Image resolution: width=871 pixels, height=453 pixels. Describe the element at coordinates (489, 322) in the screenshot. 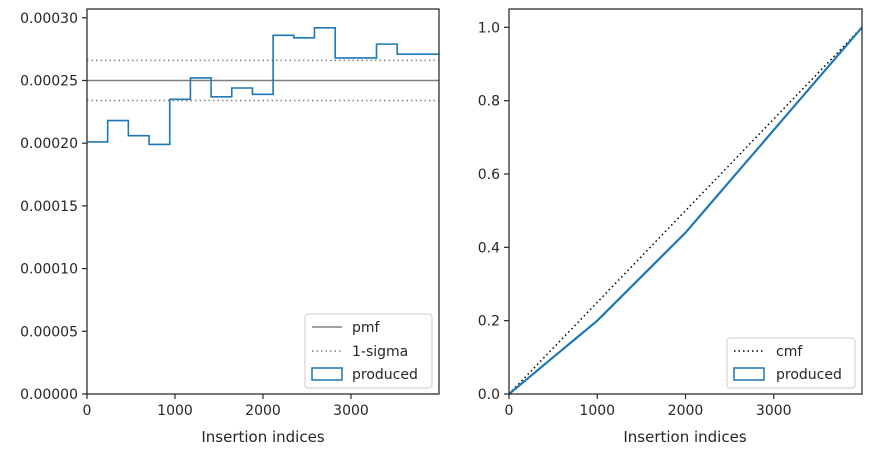

I see `y-tick-label: 0.2` at that location.